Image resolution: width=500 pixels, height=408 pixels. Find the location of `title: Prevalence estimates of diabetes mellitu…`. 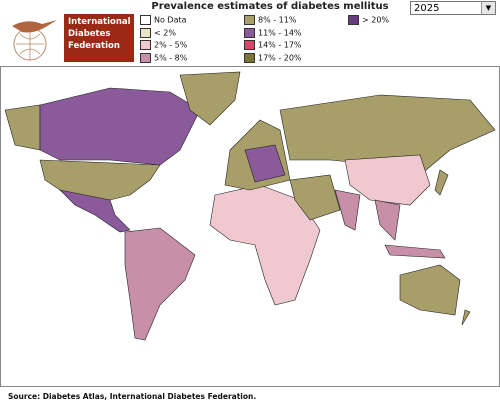

title: Prevalence estimates of diabetes mellitu… is located at coordinates (270, 6).